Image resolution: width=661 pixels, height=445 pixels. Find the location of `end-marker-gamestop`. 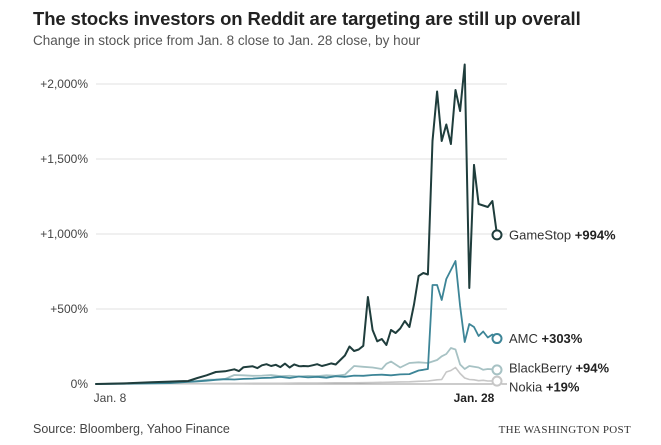

end-marker-gamestop is located at coordinates (497, 235).